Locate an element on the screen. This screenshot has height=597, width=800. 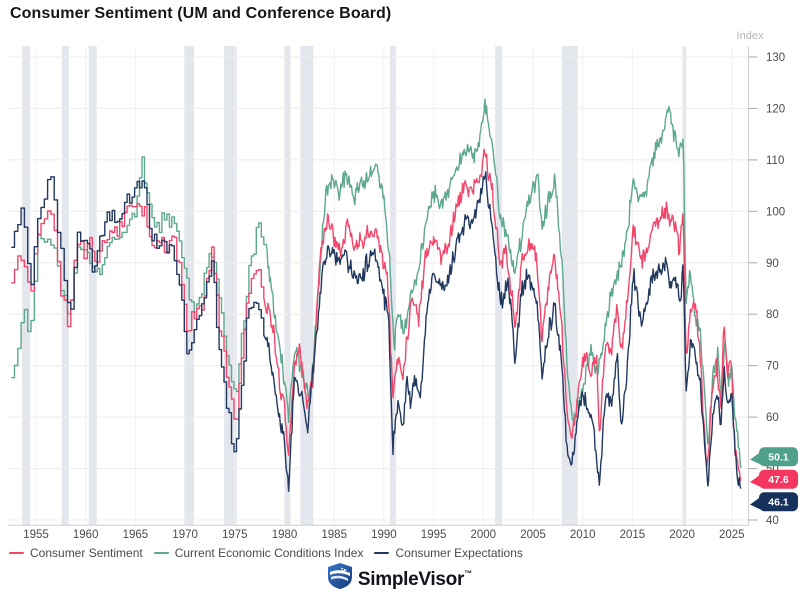
brand-text: SimpleVisor™ is located at coordinates (415, 579).